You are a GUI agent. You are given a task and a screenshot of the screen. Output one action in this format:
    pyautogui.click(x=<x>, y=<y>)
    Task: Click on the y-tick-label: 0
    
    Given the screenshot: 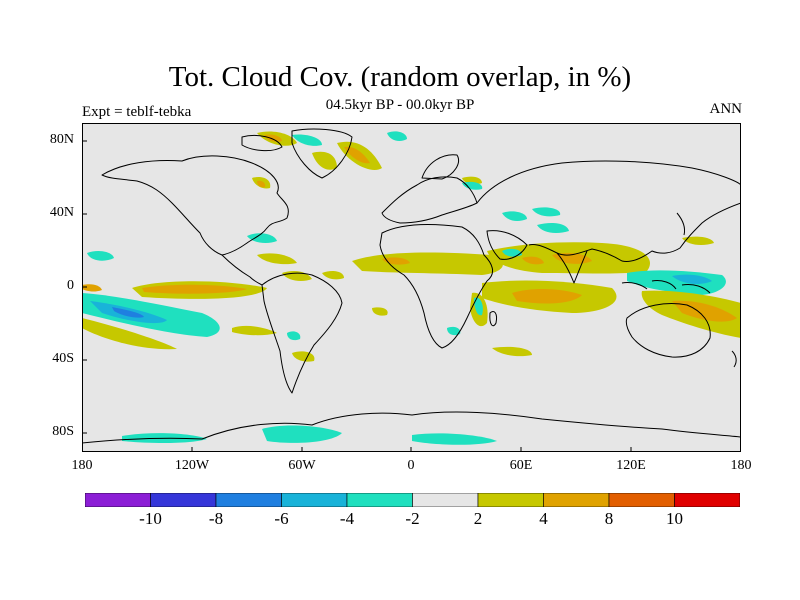 What is the action you would take?
    pyautogui.click(x=70, y=285)
    